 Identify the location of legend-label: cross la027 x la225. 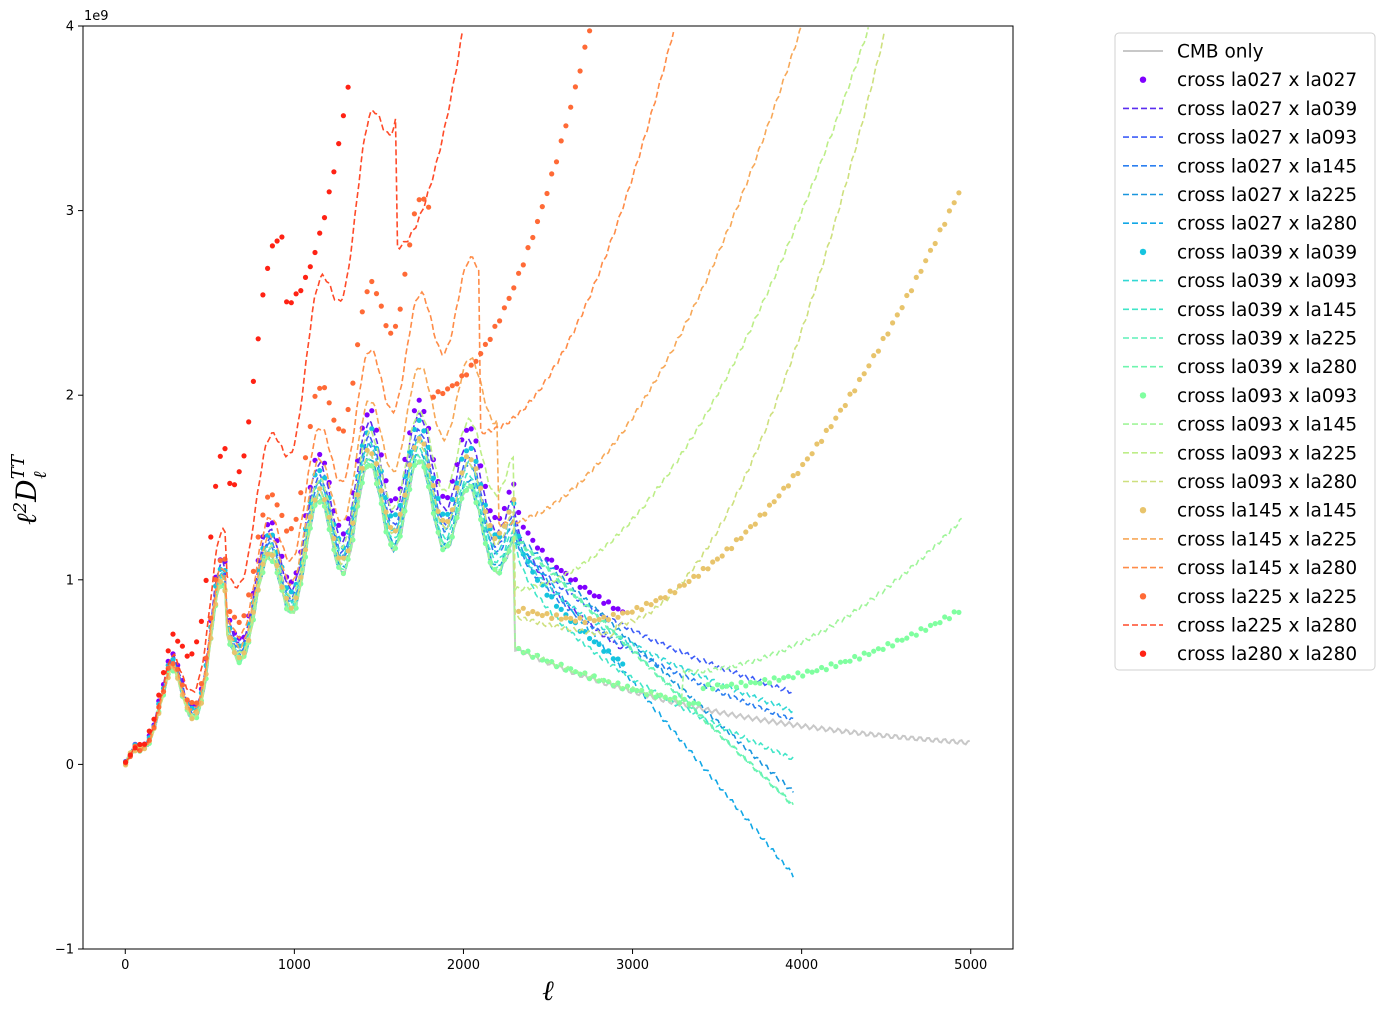
(1267, 195).